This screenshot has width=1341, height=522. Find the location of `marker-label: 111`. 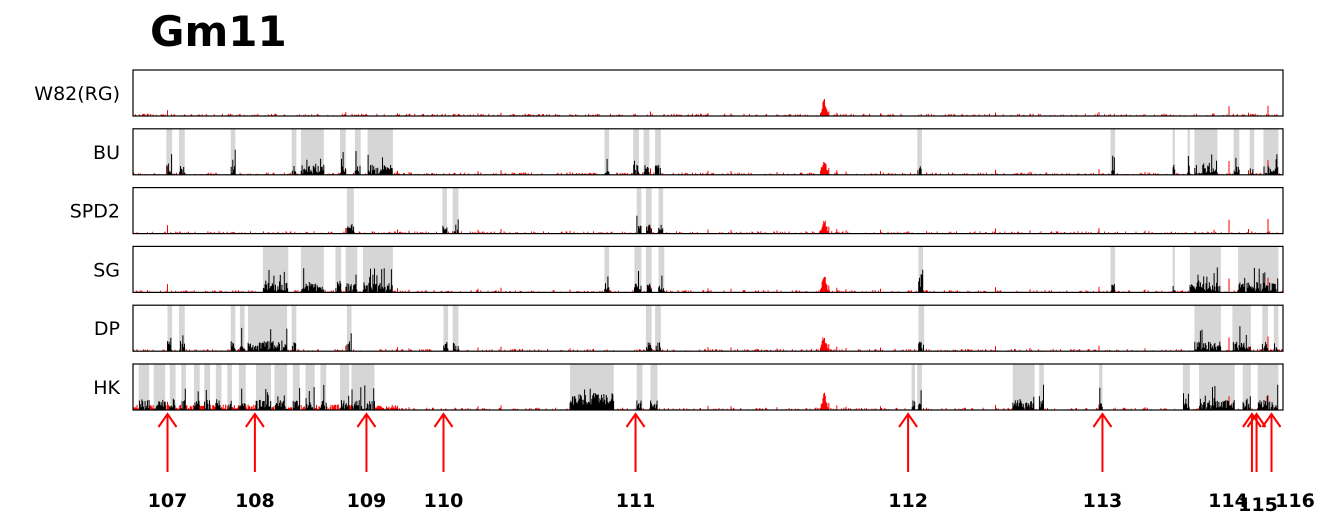

marker-label: 111 is located at coordinates (636, 501).